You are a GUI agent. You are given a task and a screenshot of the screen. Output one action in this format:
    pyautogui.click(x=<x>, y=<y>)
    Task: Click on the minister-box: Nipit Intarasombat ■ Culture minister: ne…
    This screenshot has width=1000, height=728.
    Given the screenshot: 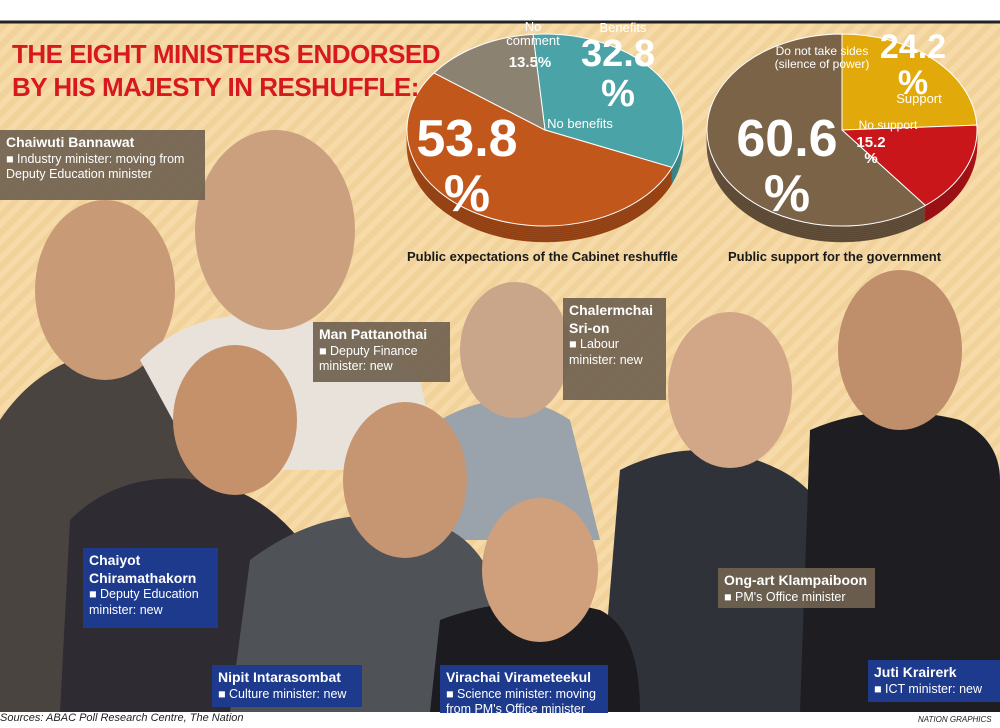 What is the action you would take?
    pyautogui.click(x=287, y=686)
    